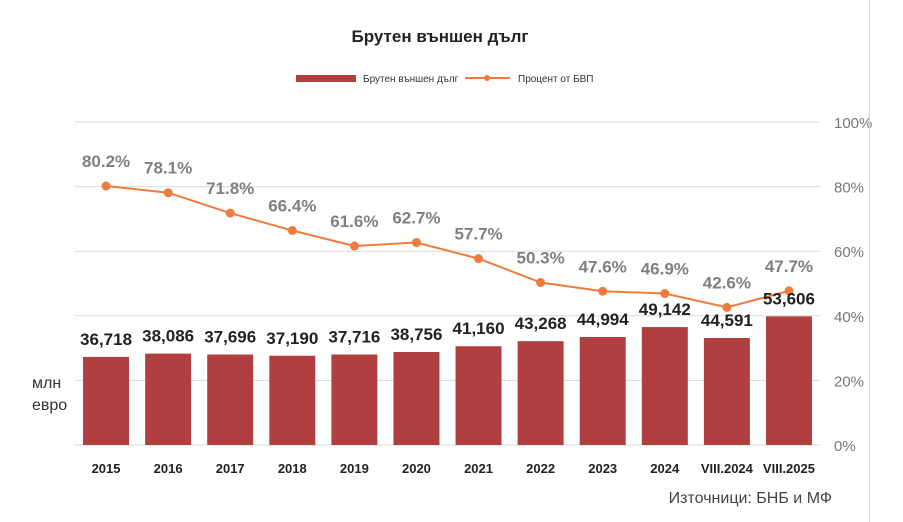 Image resolution: width=903 pixels, height=522 pixels. I want to click on x-tick-label: 2019, so click(354, 468).